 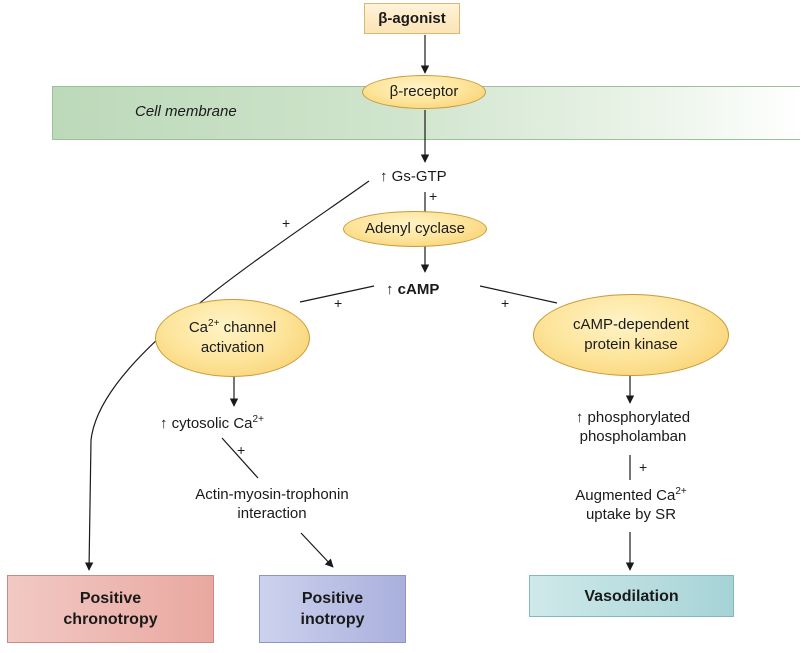 What do you see at coordinates (631, 324) in the screenshot?
I see `pka-label-line1: cAMP-dependent` at bounding box center [631, 324].